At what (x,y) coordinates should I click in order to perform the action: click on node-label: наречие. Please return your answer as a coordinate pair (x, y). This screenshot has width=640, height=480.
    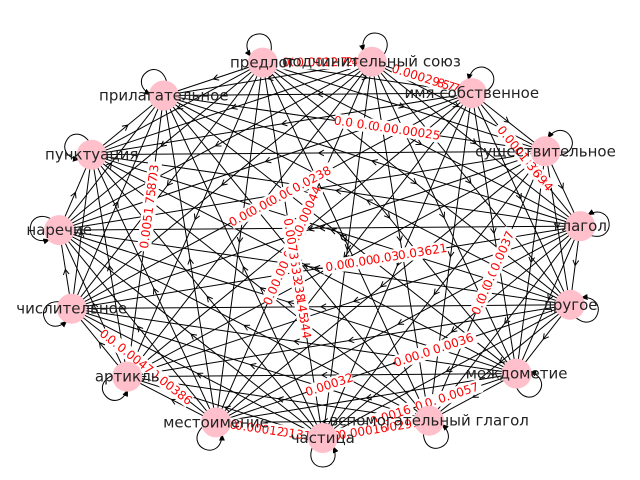
    Looking at the image, I should click on (59, 230).